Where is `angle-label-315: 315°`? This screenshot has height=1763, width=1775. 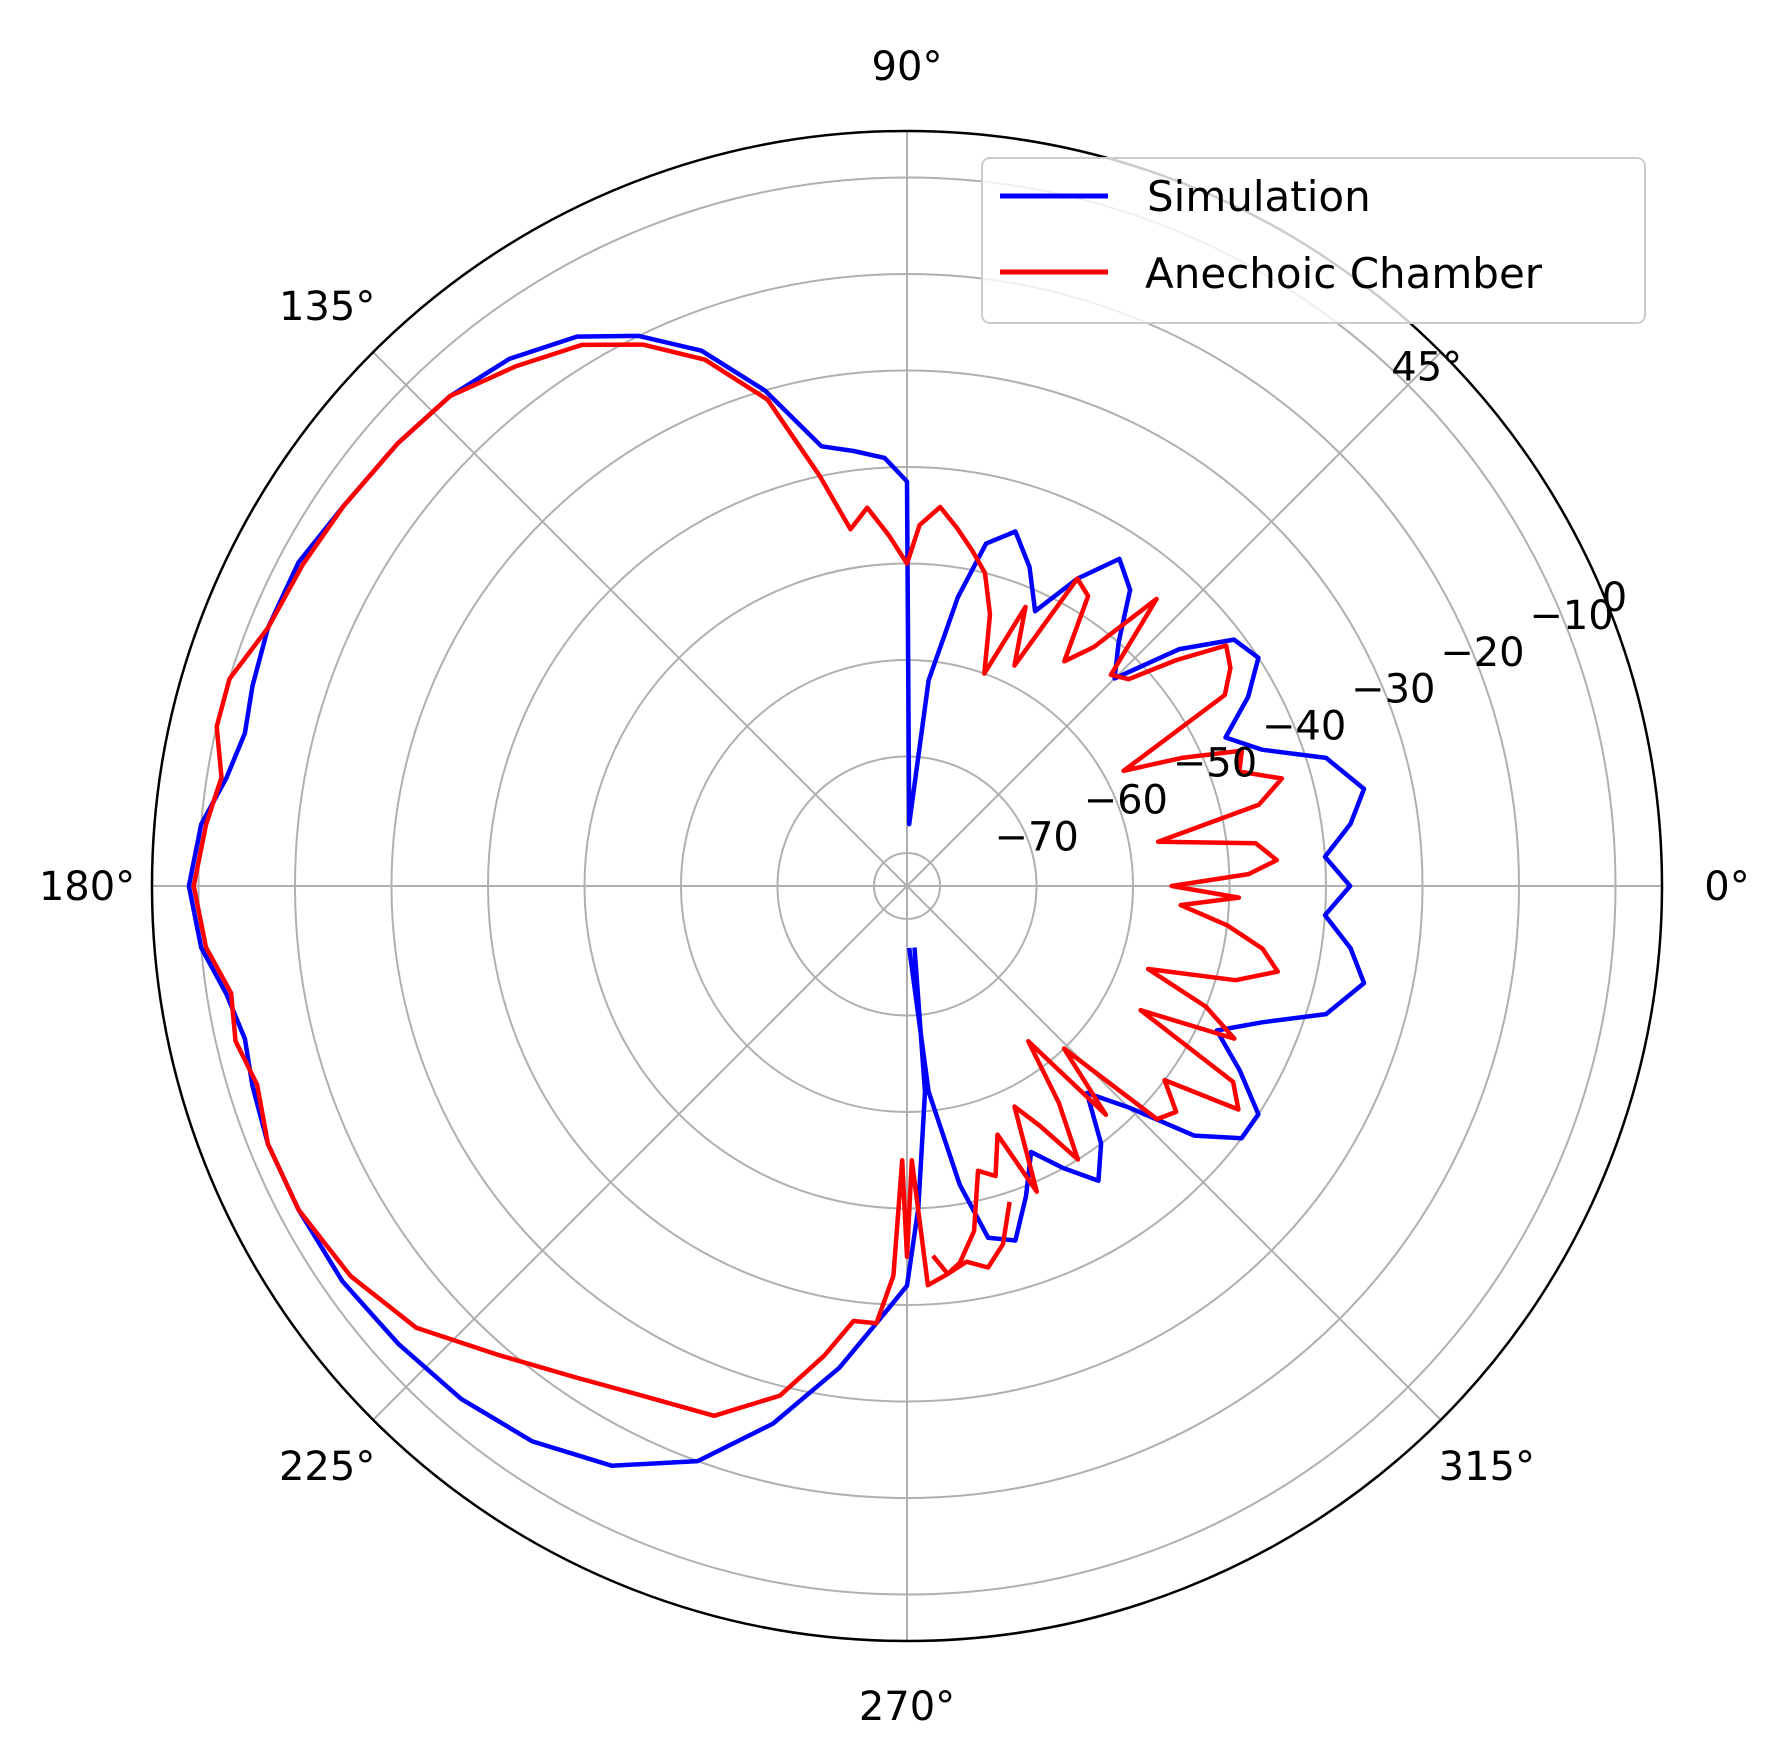 angle-label-315: 315° is located at coordinates (1487, 1467).